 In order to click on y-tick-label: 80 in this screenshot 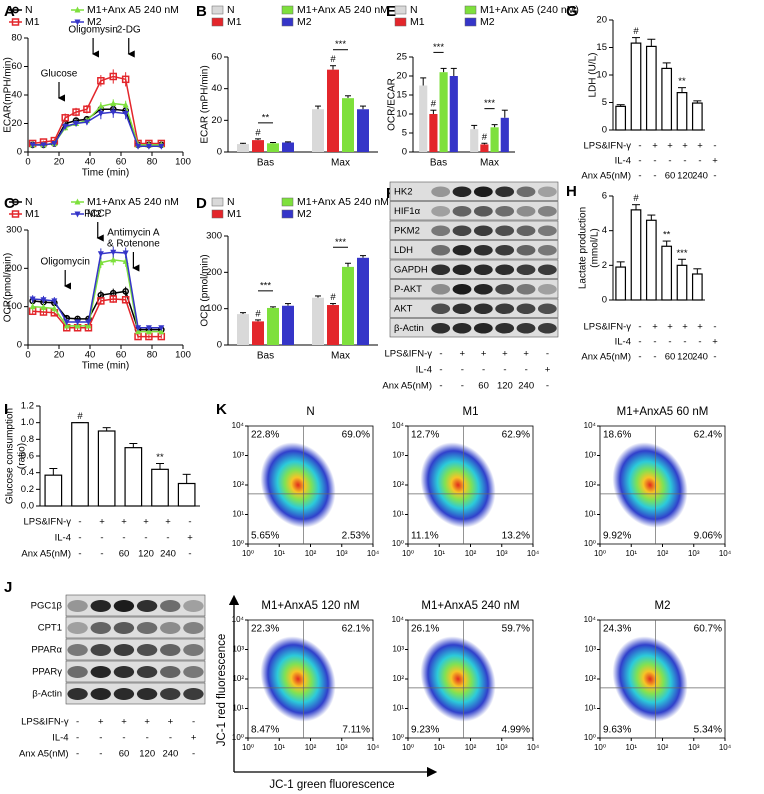, I will do `click(16, 38)`.